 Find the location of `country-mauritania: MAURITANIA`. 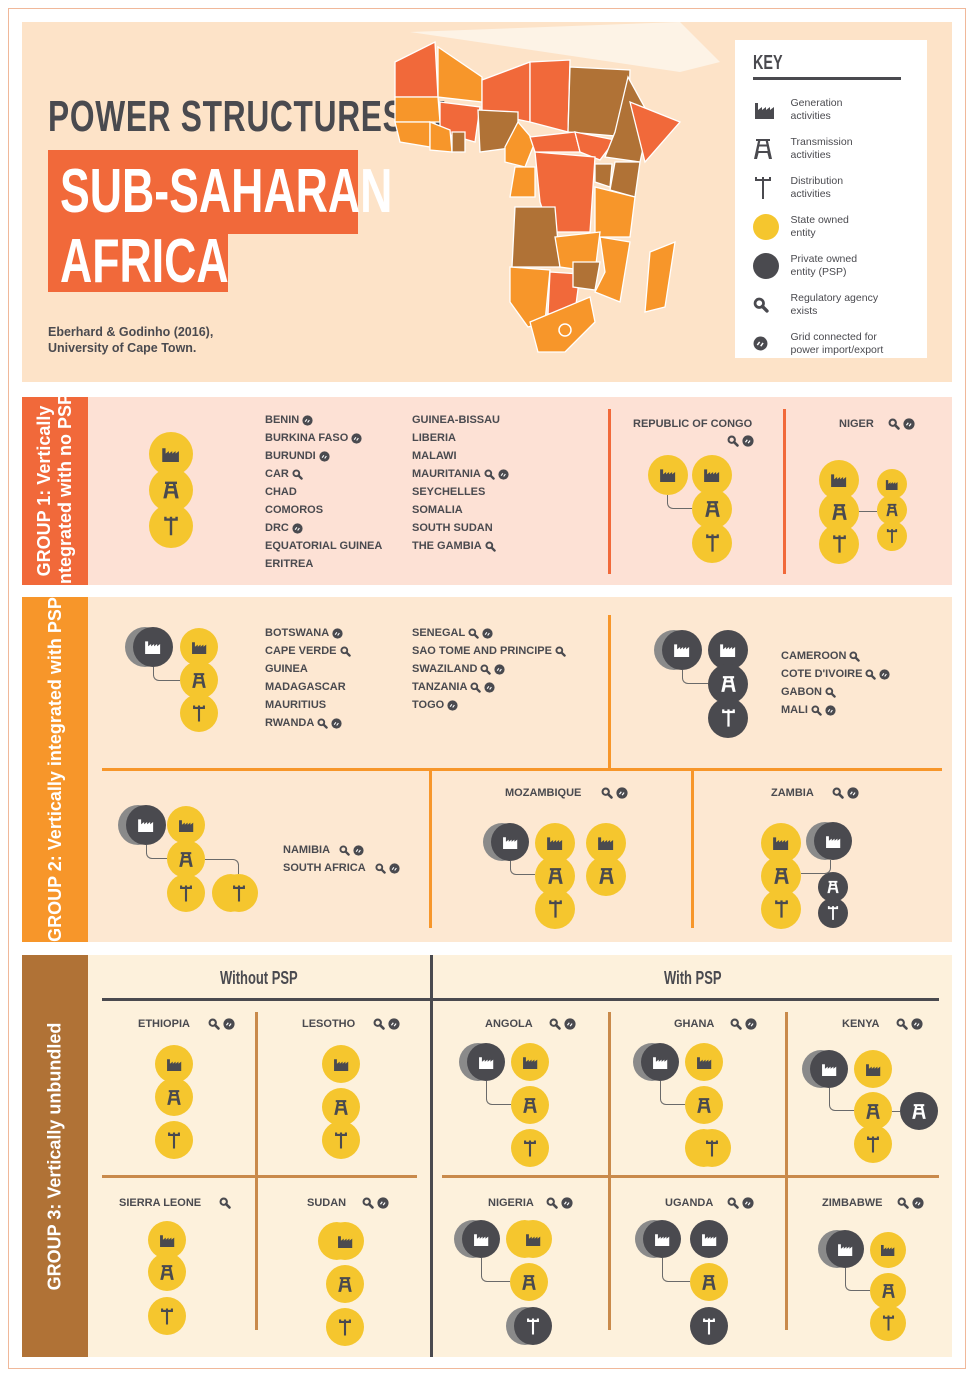

country-mauritania: MAURITANIA is located at coordinates (460, 474).